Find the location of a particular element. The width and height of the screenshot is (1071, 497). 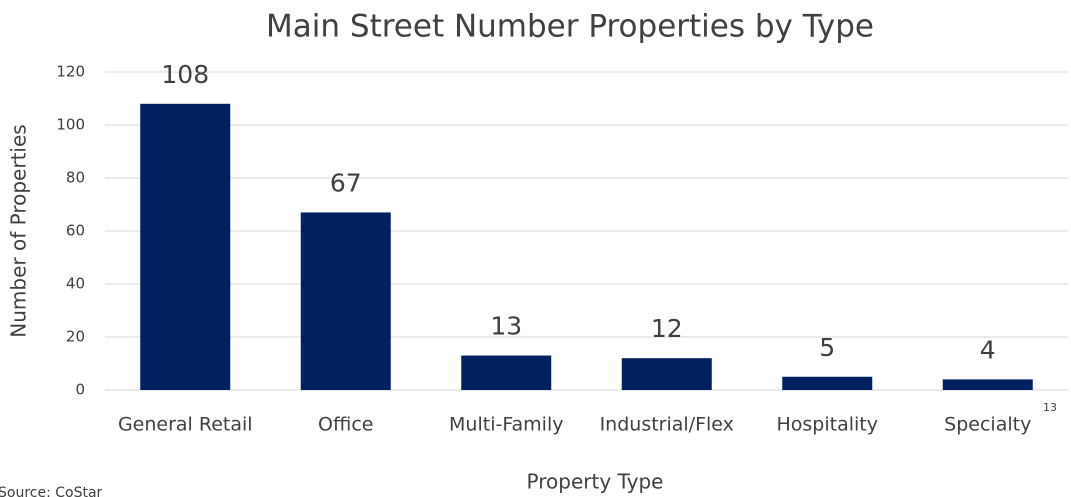

x-tick-label: Office is located at coordinates (345, 425).